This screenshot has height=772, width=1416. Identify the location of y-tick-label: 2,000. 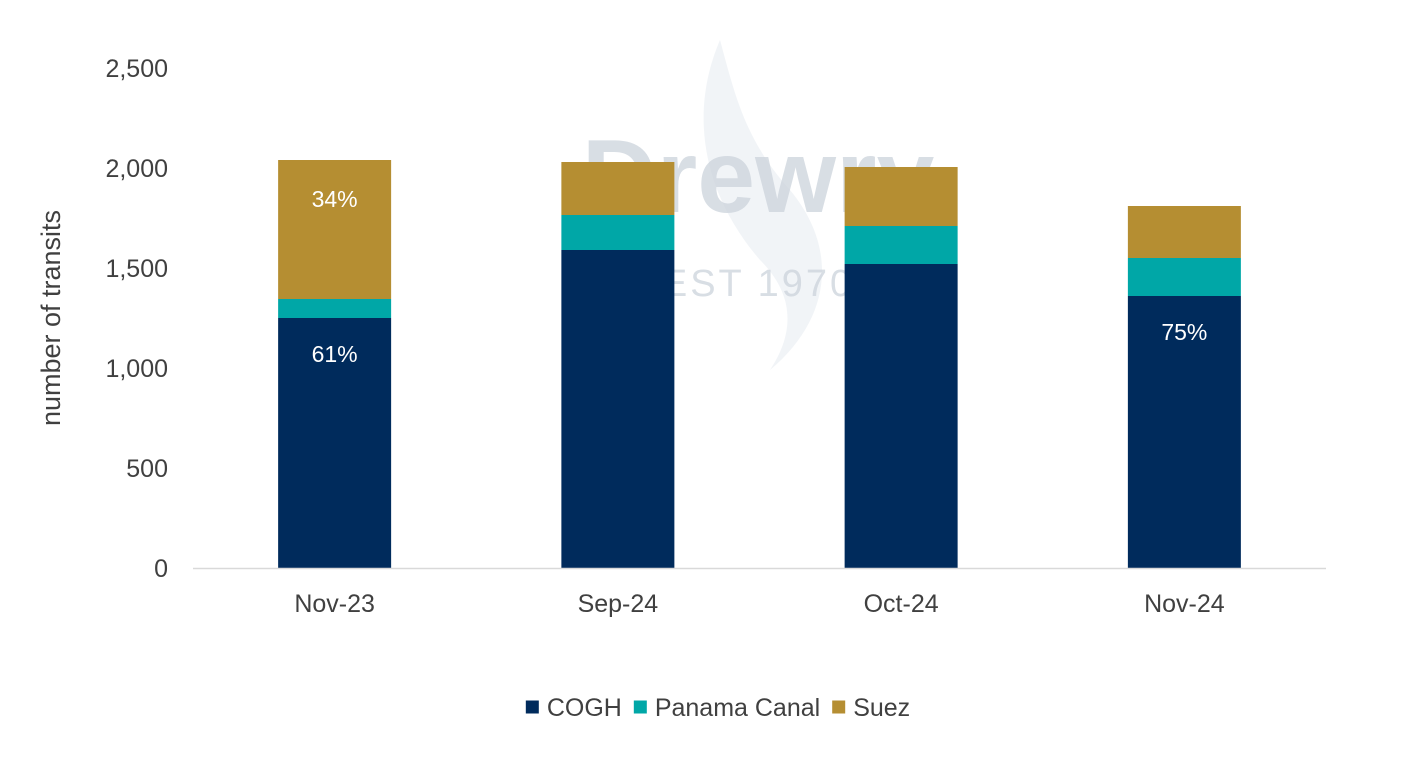
(136, 169).